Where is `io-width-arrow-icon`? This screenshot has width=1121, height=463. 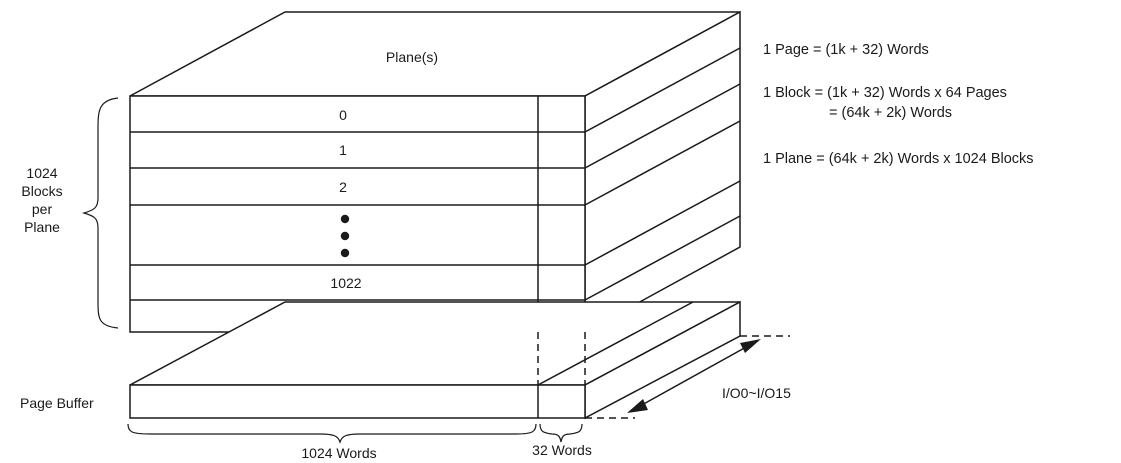
io-width-arrow-icon is located at coordinates (694, 376).